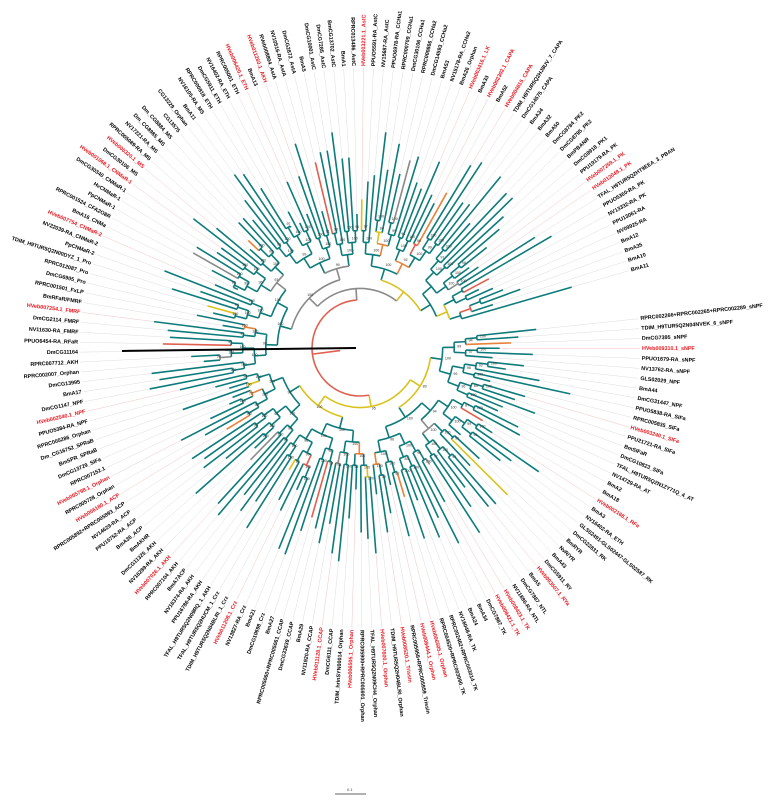  Describe the element at coordinates (336, 230) in the screenshot. I see `bootstrap-value: 98` at that location.